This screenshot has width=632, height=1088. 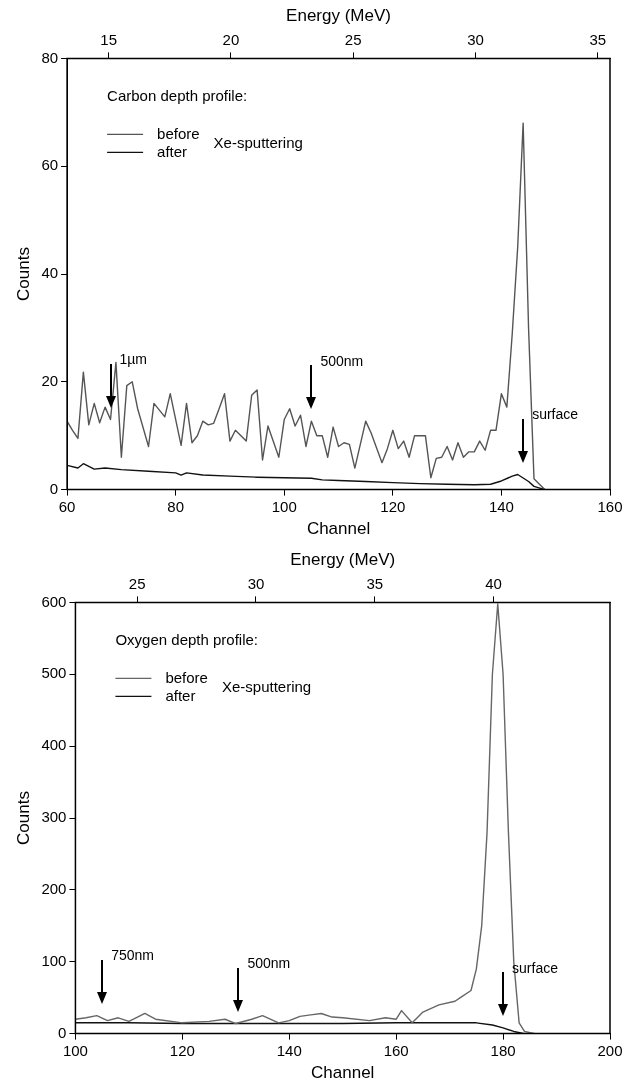 I want to click on legend-title: Carbon depth profile:, so click(x=177, y=95).